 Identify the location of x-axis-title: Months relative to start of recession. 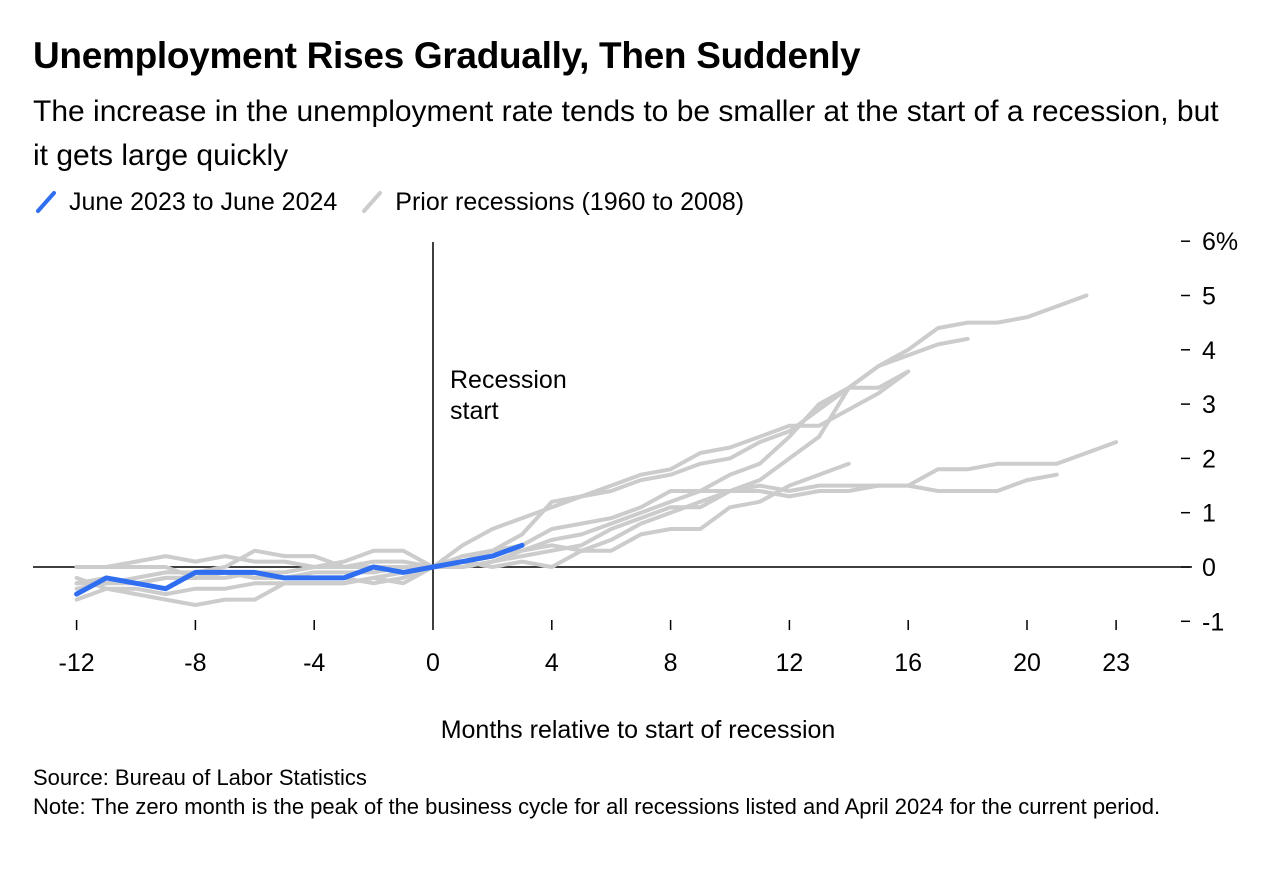
(638, 730).